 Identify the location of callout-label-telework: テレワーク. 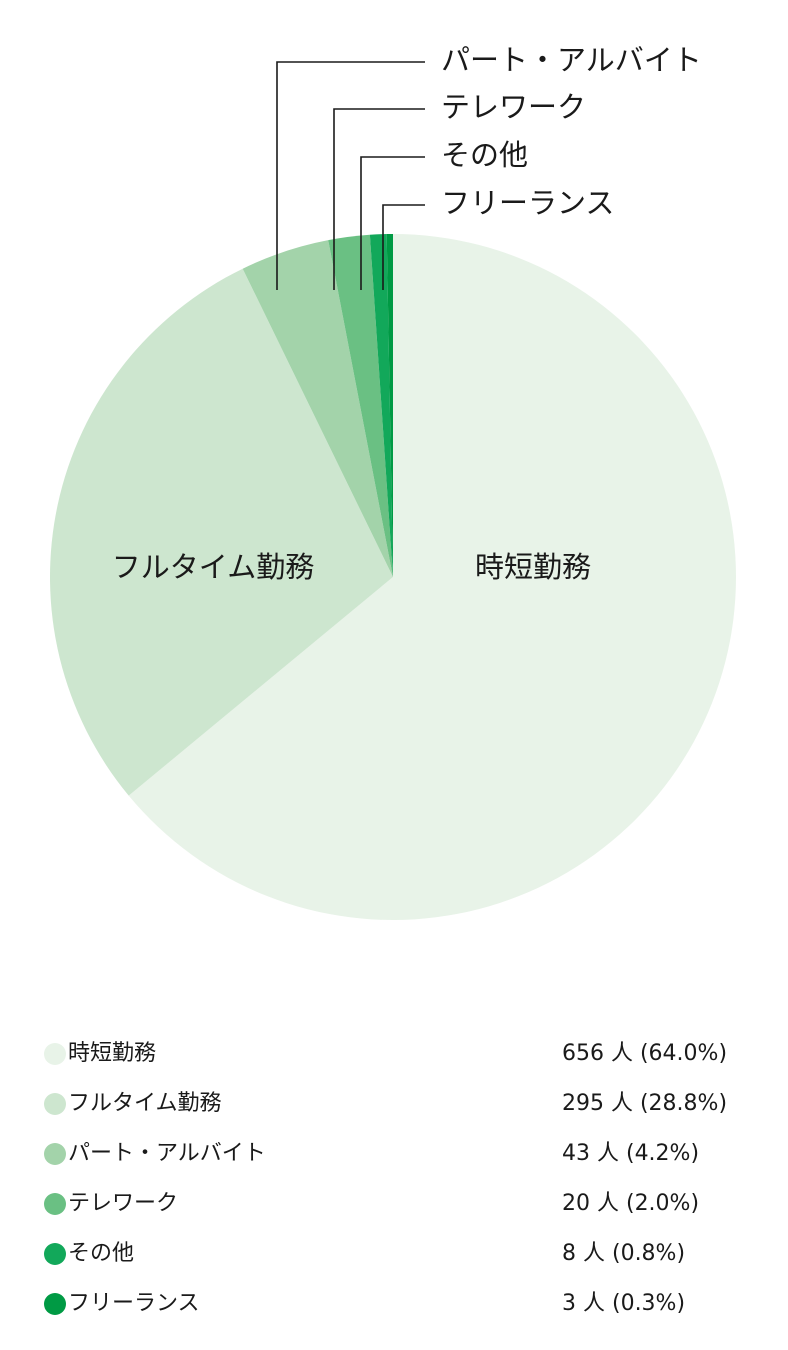
(513, 107).